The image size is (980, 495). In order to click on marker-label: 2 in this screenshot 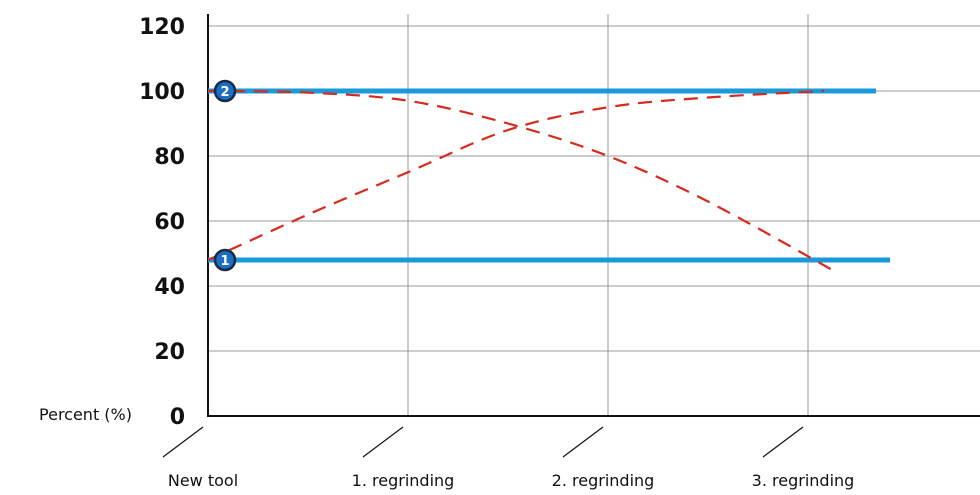, I will do `click(224, 92)`.